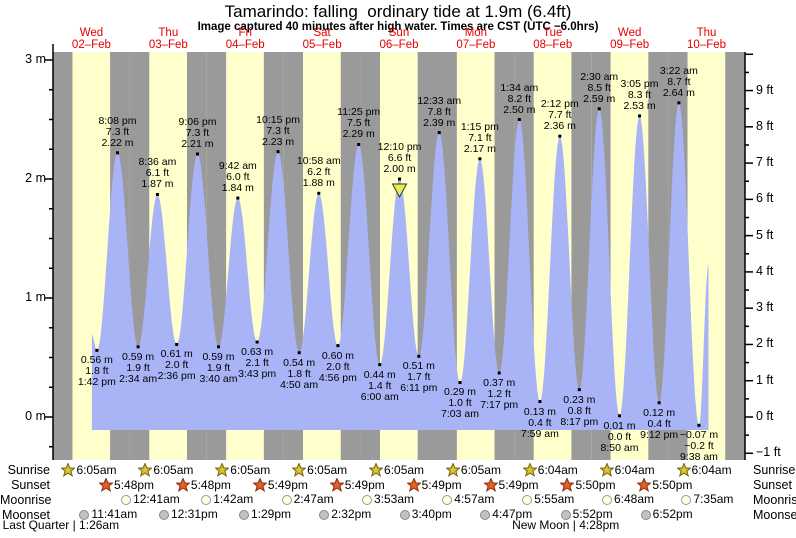 The height and width of the screenshot is (538, 796). I want to click on moonset-entry: 11:41am, so click(108, 514).